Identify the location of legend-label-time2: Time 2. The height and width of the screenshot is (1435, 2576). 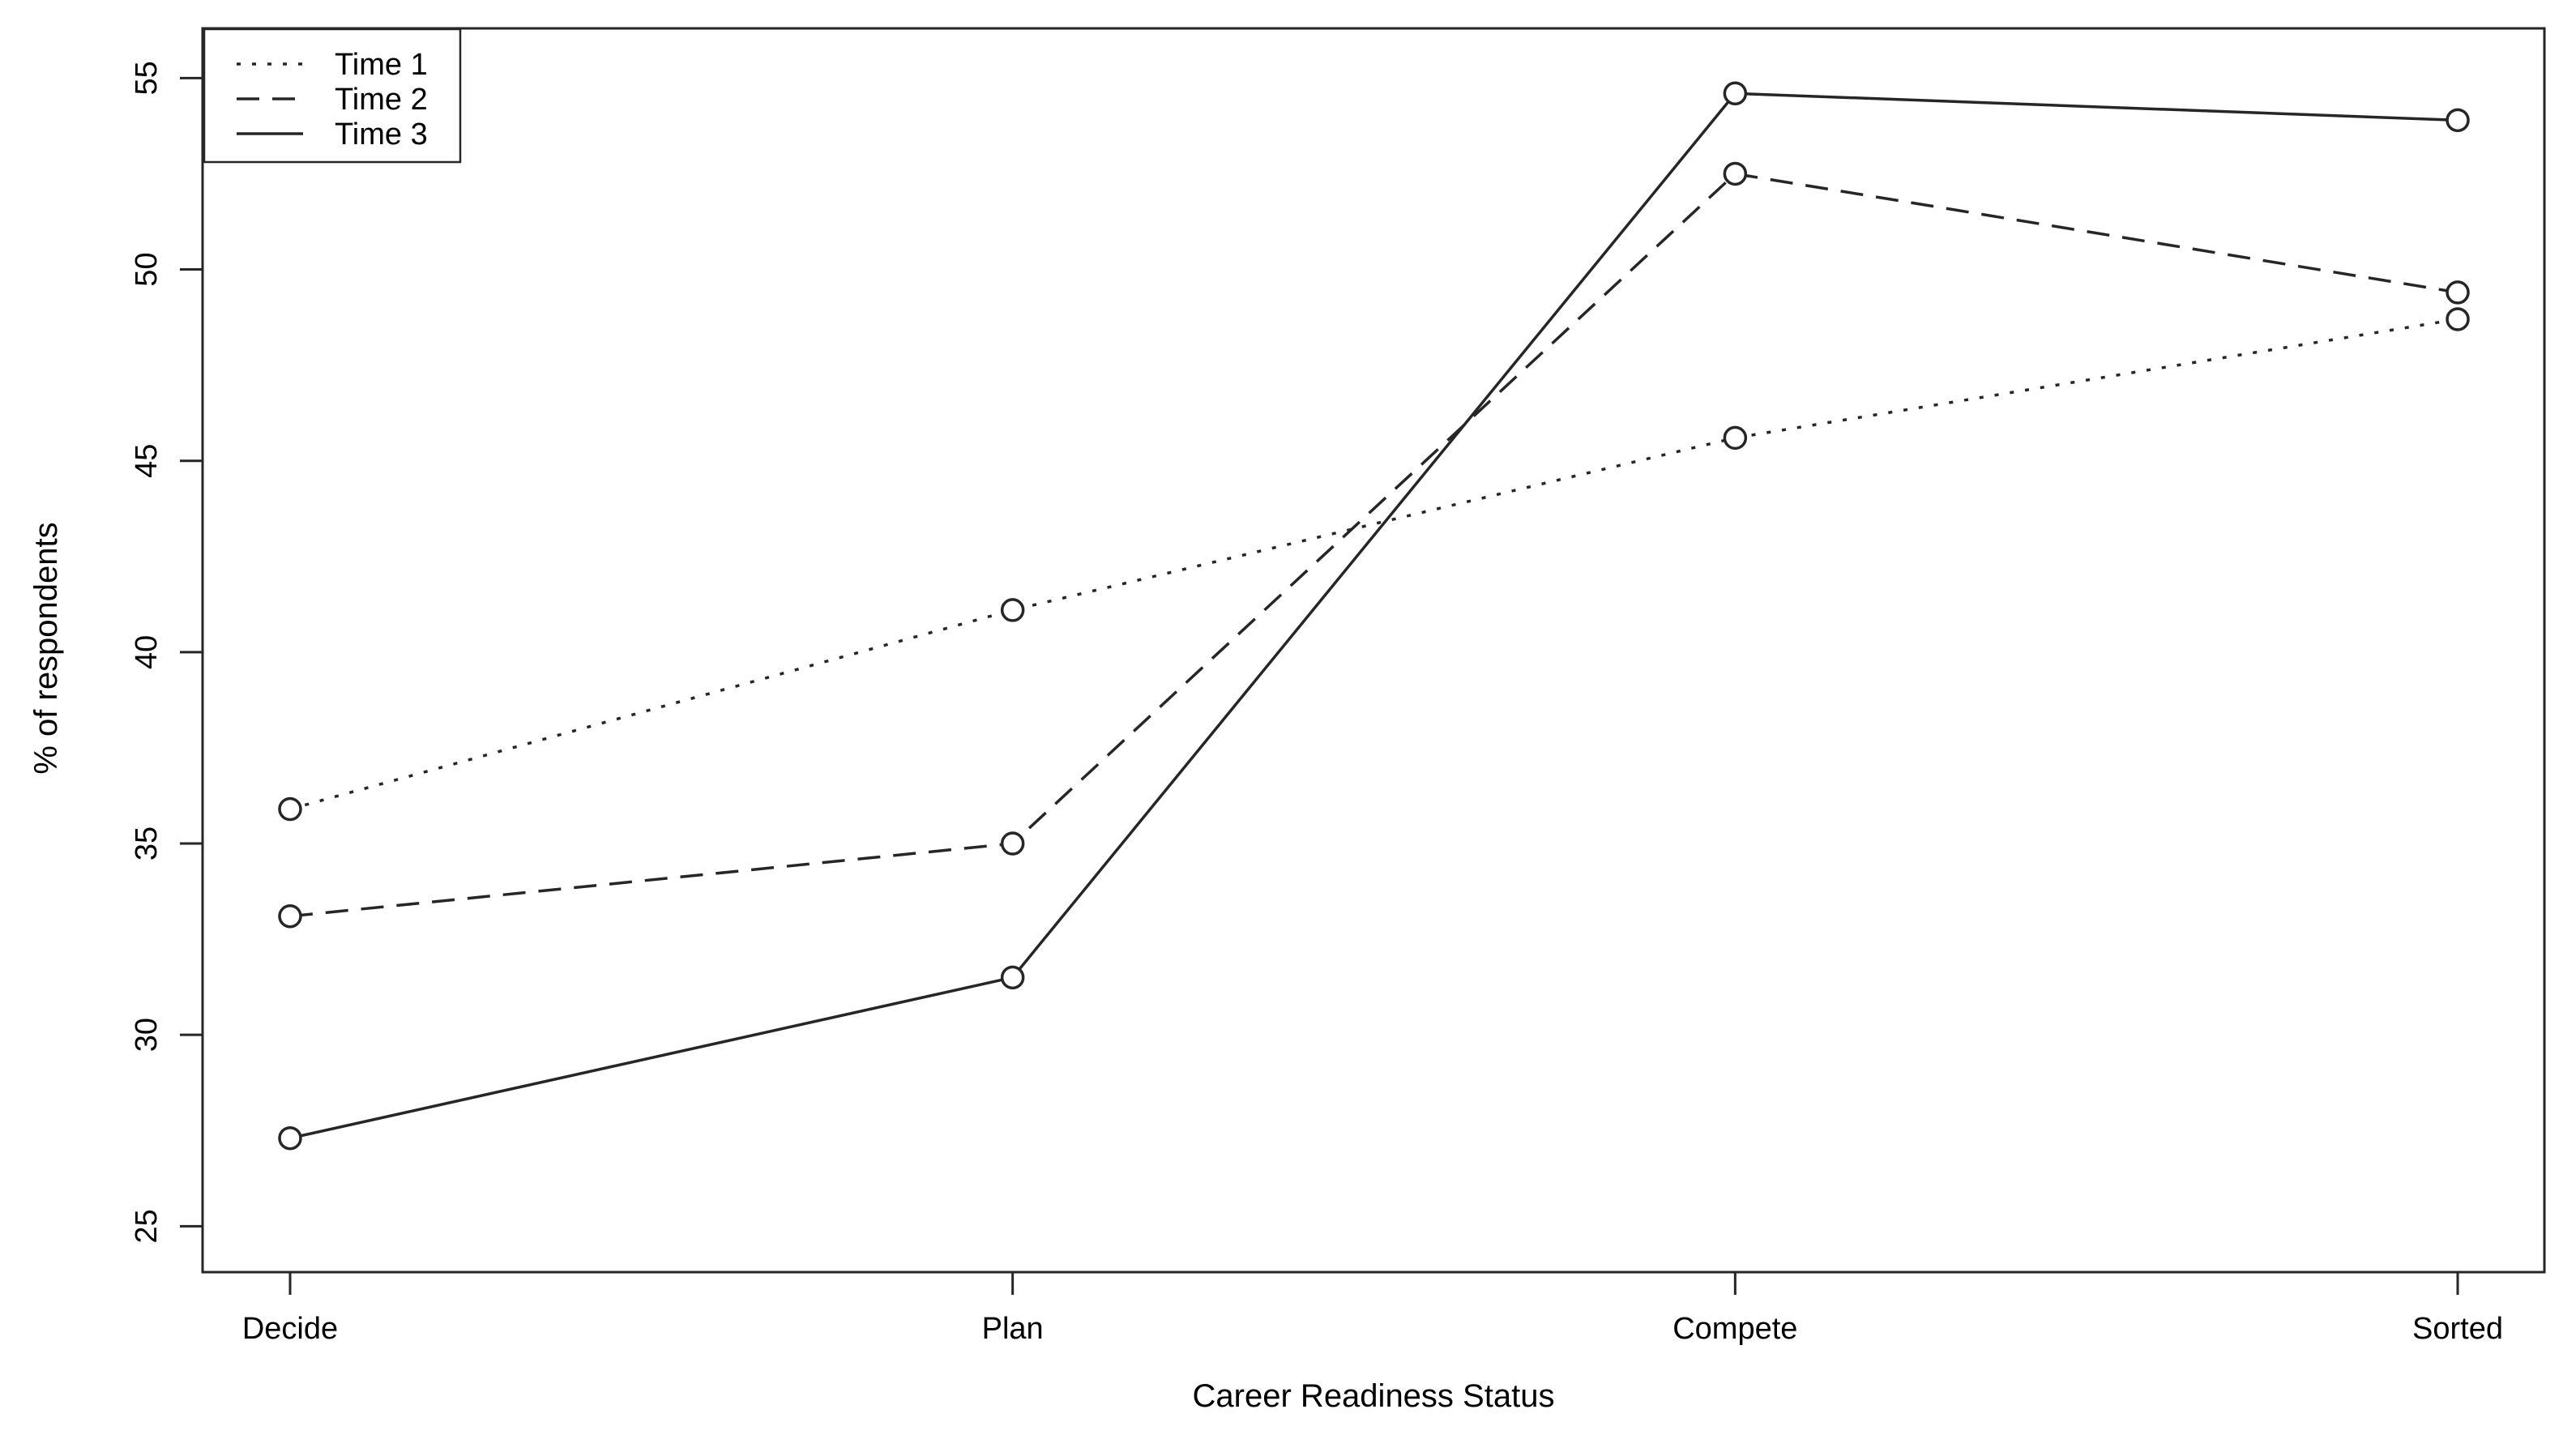
(381, 100).